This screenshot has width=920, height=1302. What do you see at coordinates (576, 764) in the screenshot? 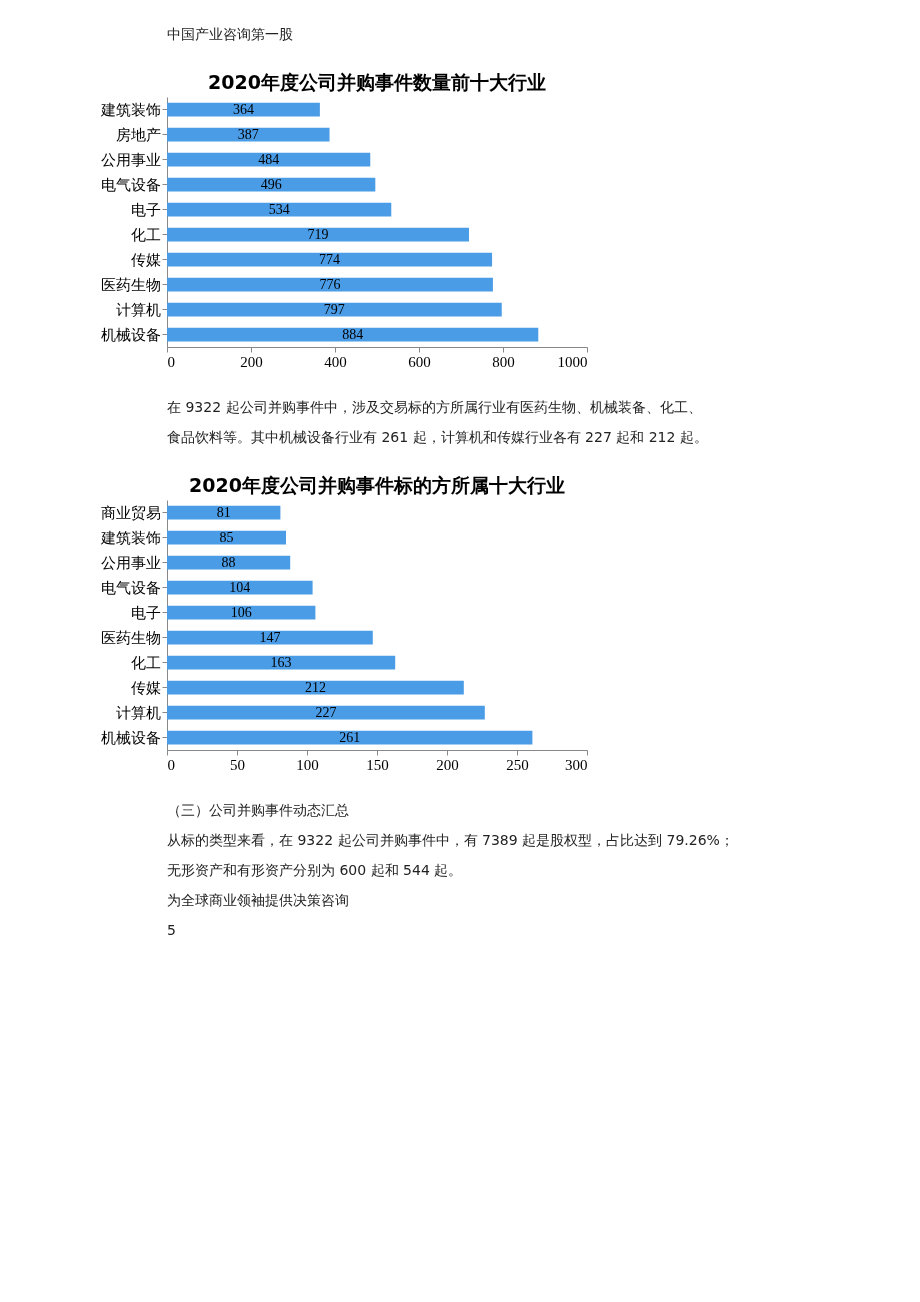
I see `x-tick-label: 300` at bounding box center [576, 764].